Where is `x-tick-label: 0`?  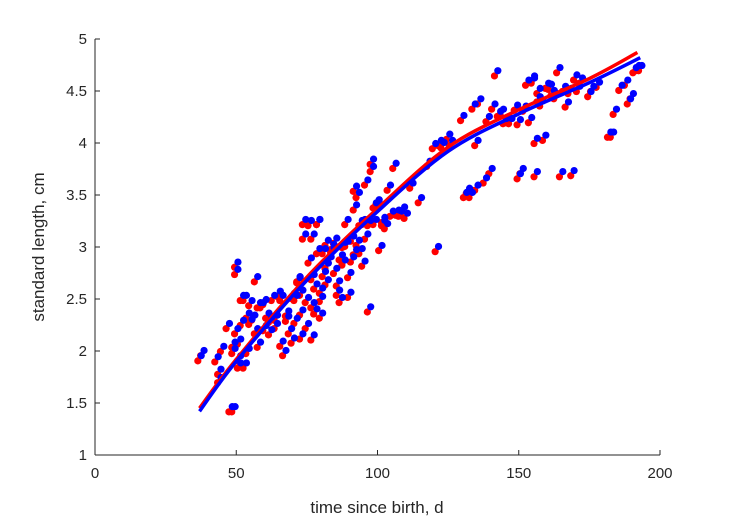
x-tick-label: 0 is located at coordinates (95, 473).